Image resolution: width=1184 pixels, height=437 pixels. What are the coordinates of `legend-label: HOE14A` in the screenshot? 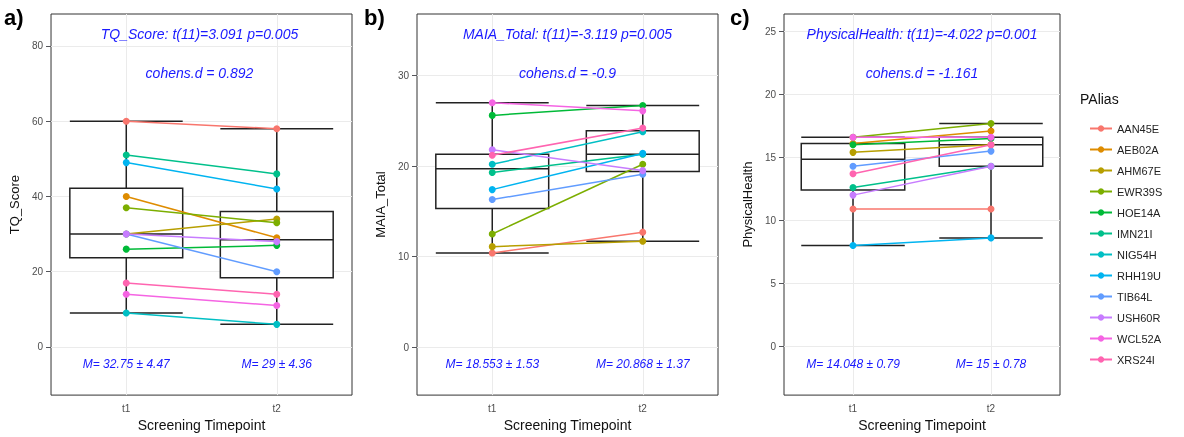 It's located at (1139, 212).